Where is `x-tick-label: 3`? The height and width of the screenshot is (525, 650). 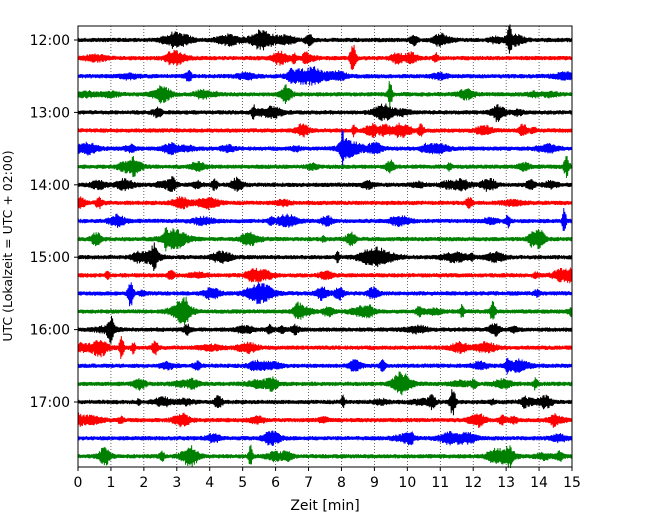
x-tick-label: 3 is located at coordinates (176, 483).